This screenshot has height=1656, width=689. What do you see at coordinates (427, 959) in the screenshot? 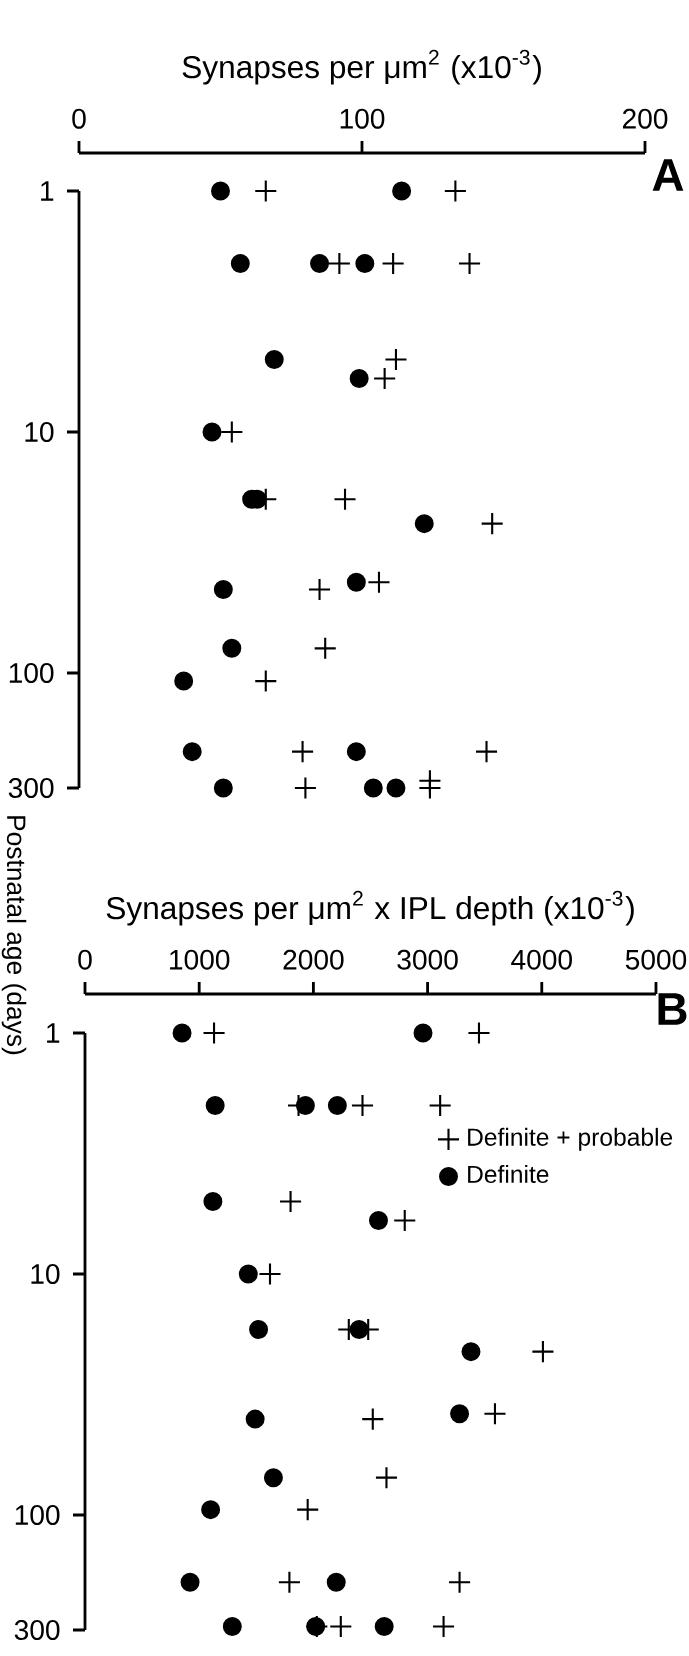
I see `x-tick-label: 3000` at bounding box center [427, 959].